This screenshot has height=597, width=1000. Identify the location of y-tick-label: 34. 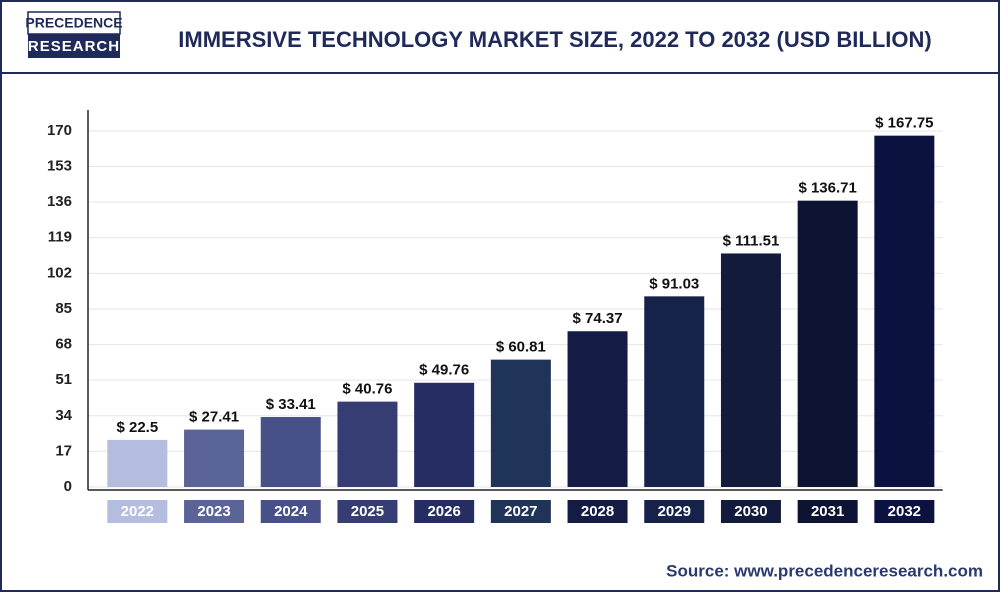
(63, 415).